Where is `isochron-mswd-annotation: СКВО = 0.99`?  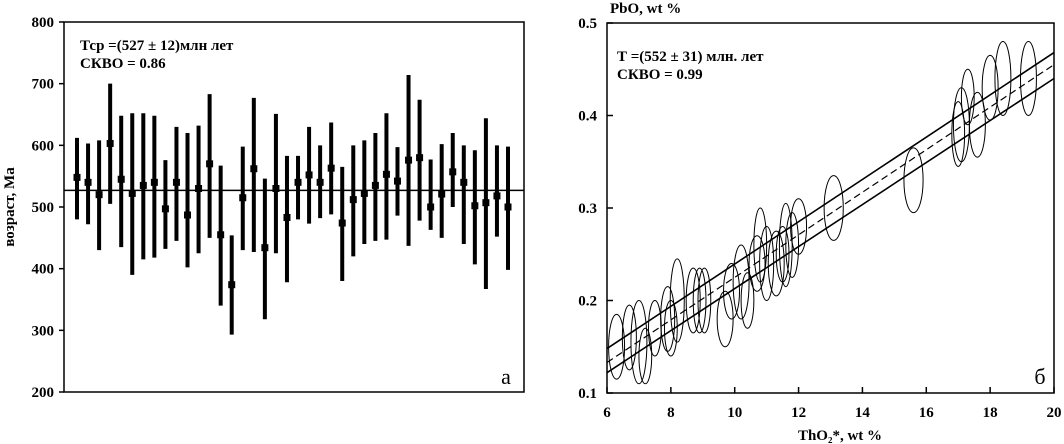
isochron-mswd-annotation: СКВО = 0.99 is located at coordinates (660, 75).